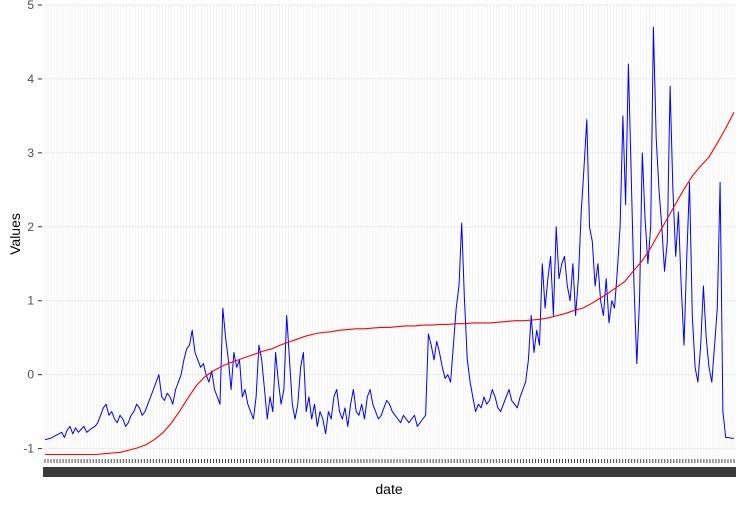 Image resolution: width=743 pixels, height=506 pixels. I want to click on y-tick-label: 2, so click(30, 227).